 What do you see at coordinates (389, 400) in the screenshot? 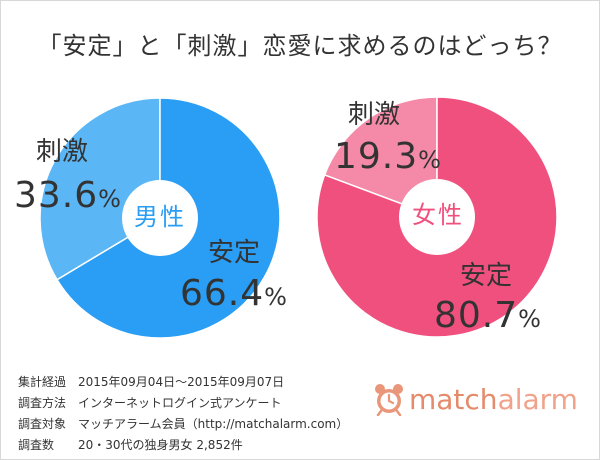
I see `alarm-clock-icon` at bounding box center [389, 400].